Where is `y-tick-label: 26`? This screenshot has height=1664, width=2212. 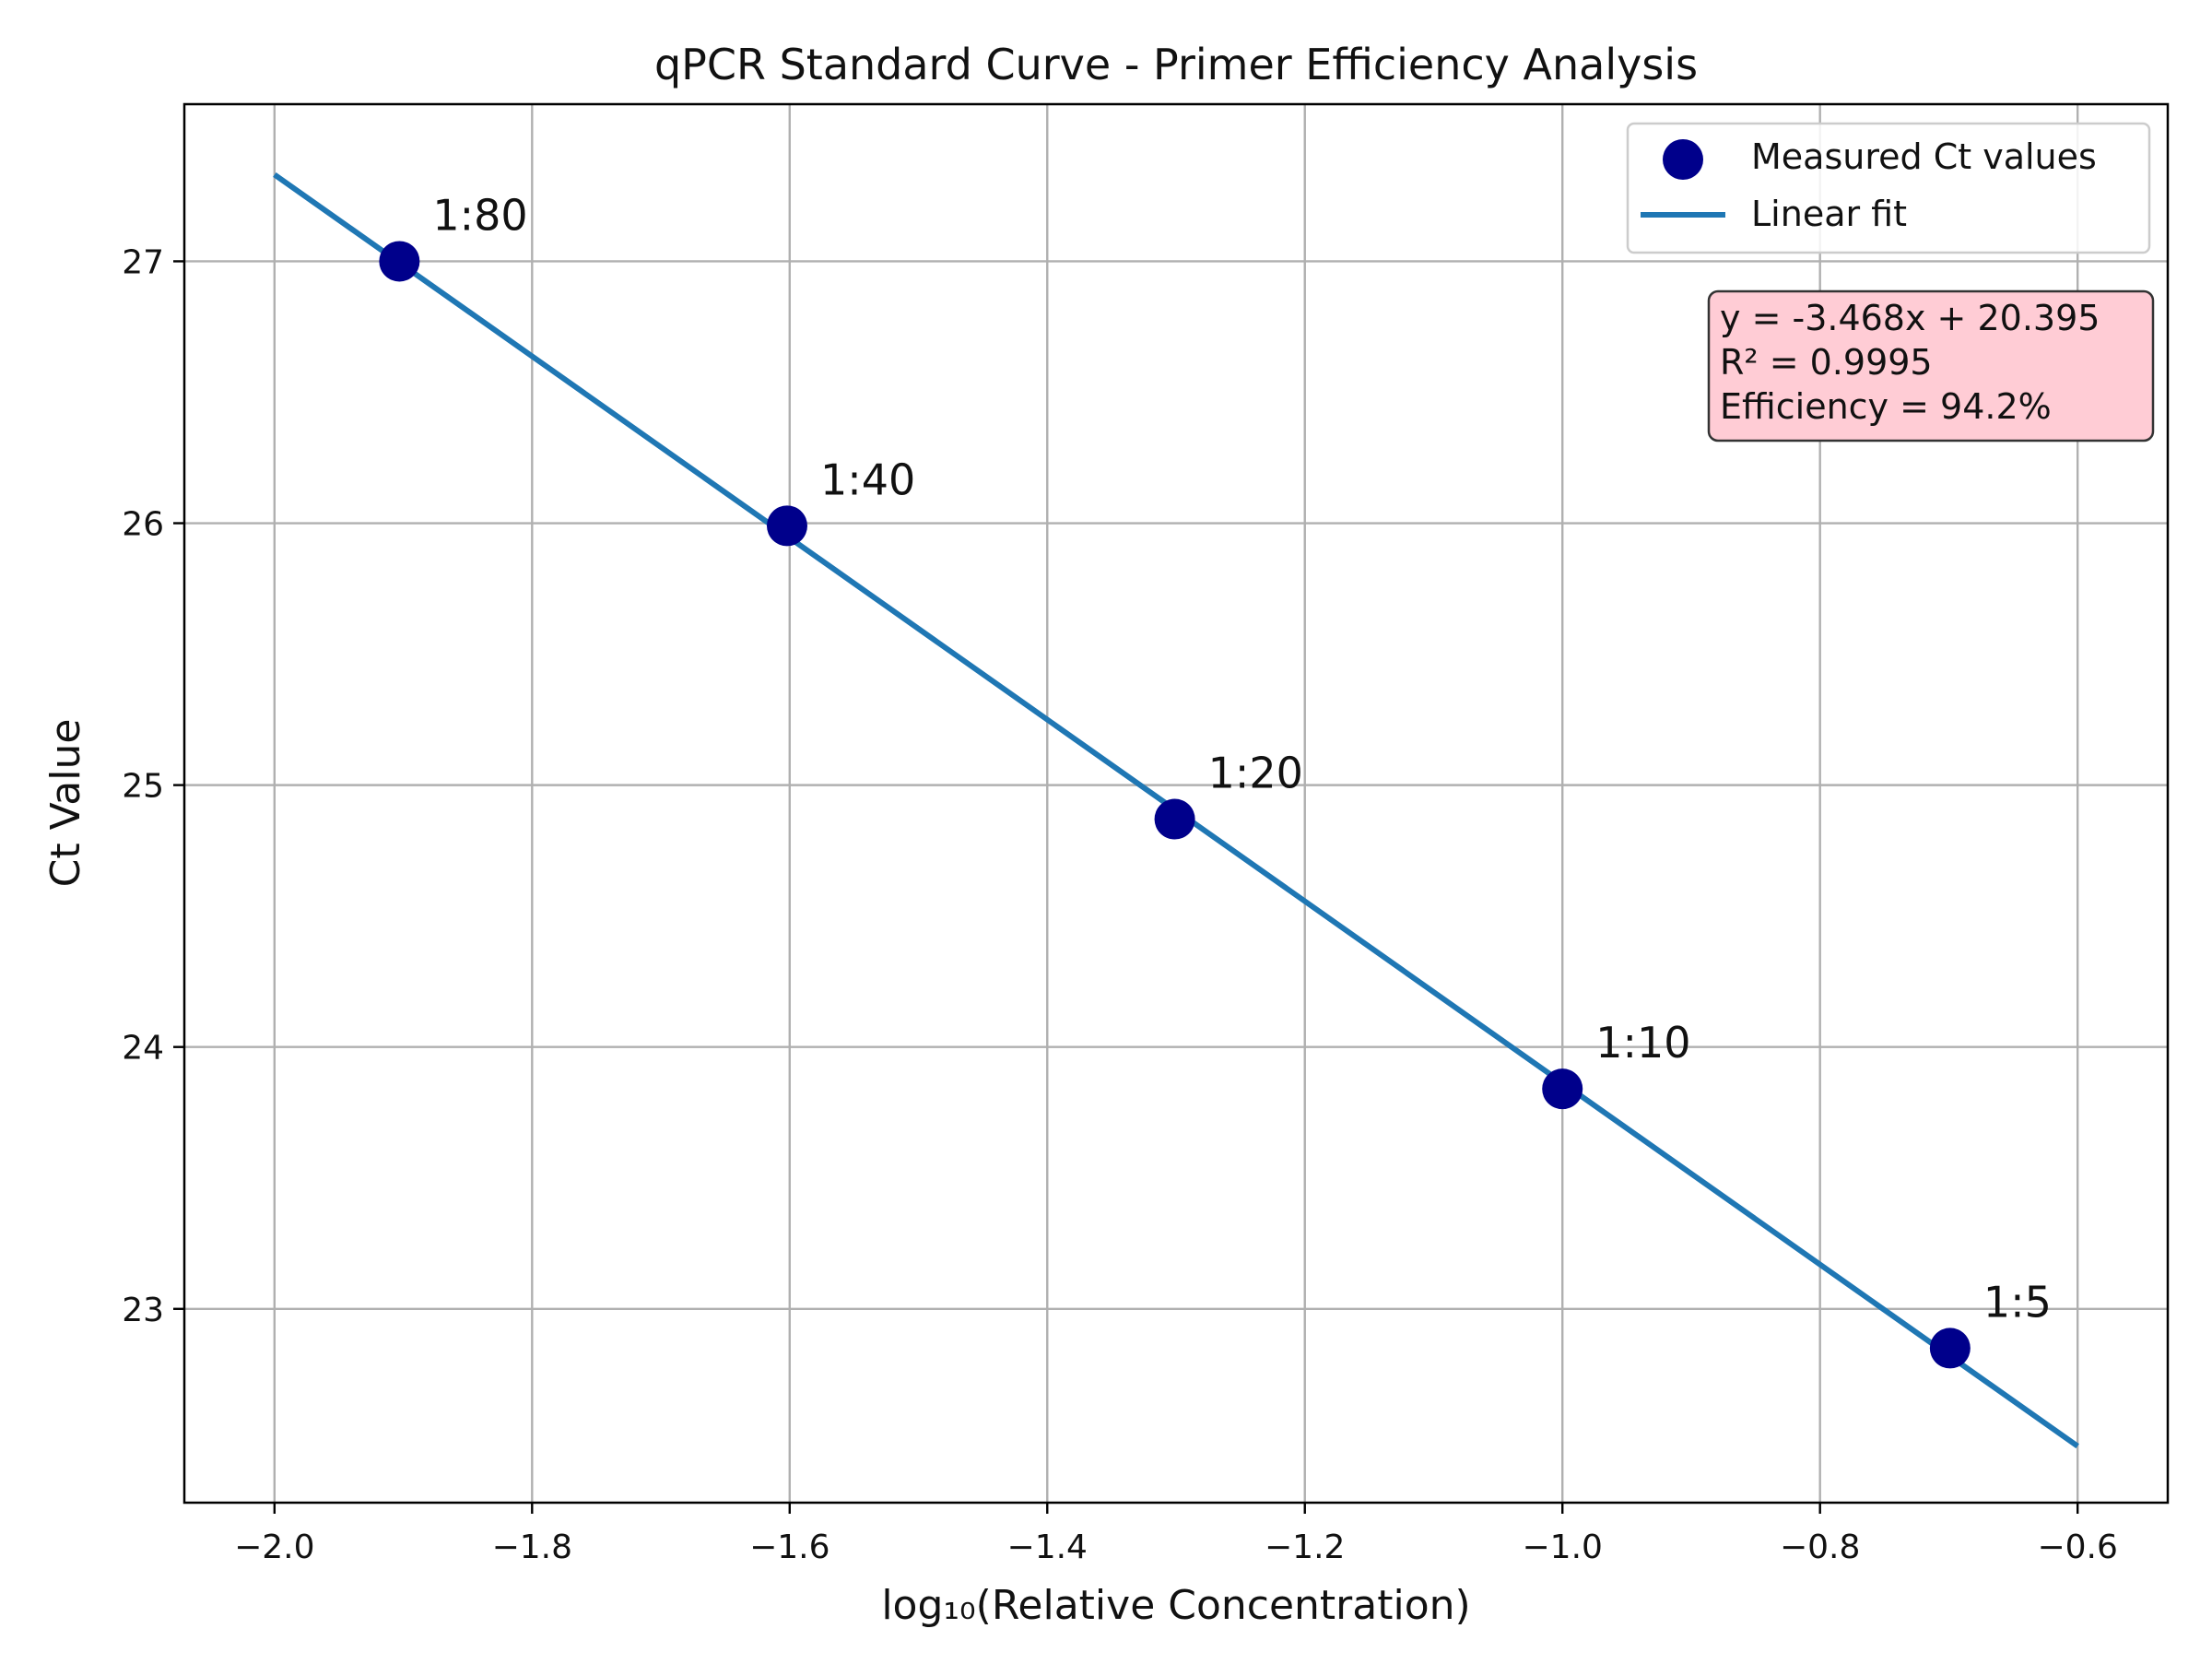
y-tick-label: 26 is located at coordinates (143, 525).